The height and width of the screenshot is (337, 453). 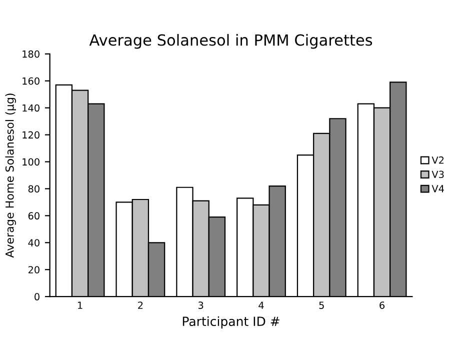 What do you see at coordinates (31, 81) in the screenshot?
I see `y-tick-label: 160` at bounding box center [31, 81].